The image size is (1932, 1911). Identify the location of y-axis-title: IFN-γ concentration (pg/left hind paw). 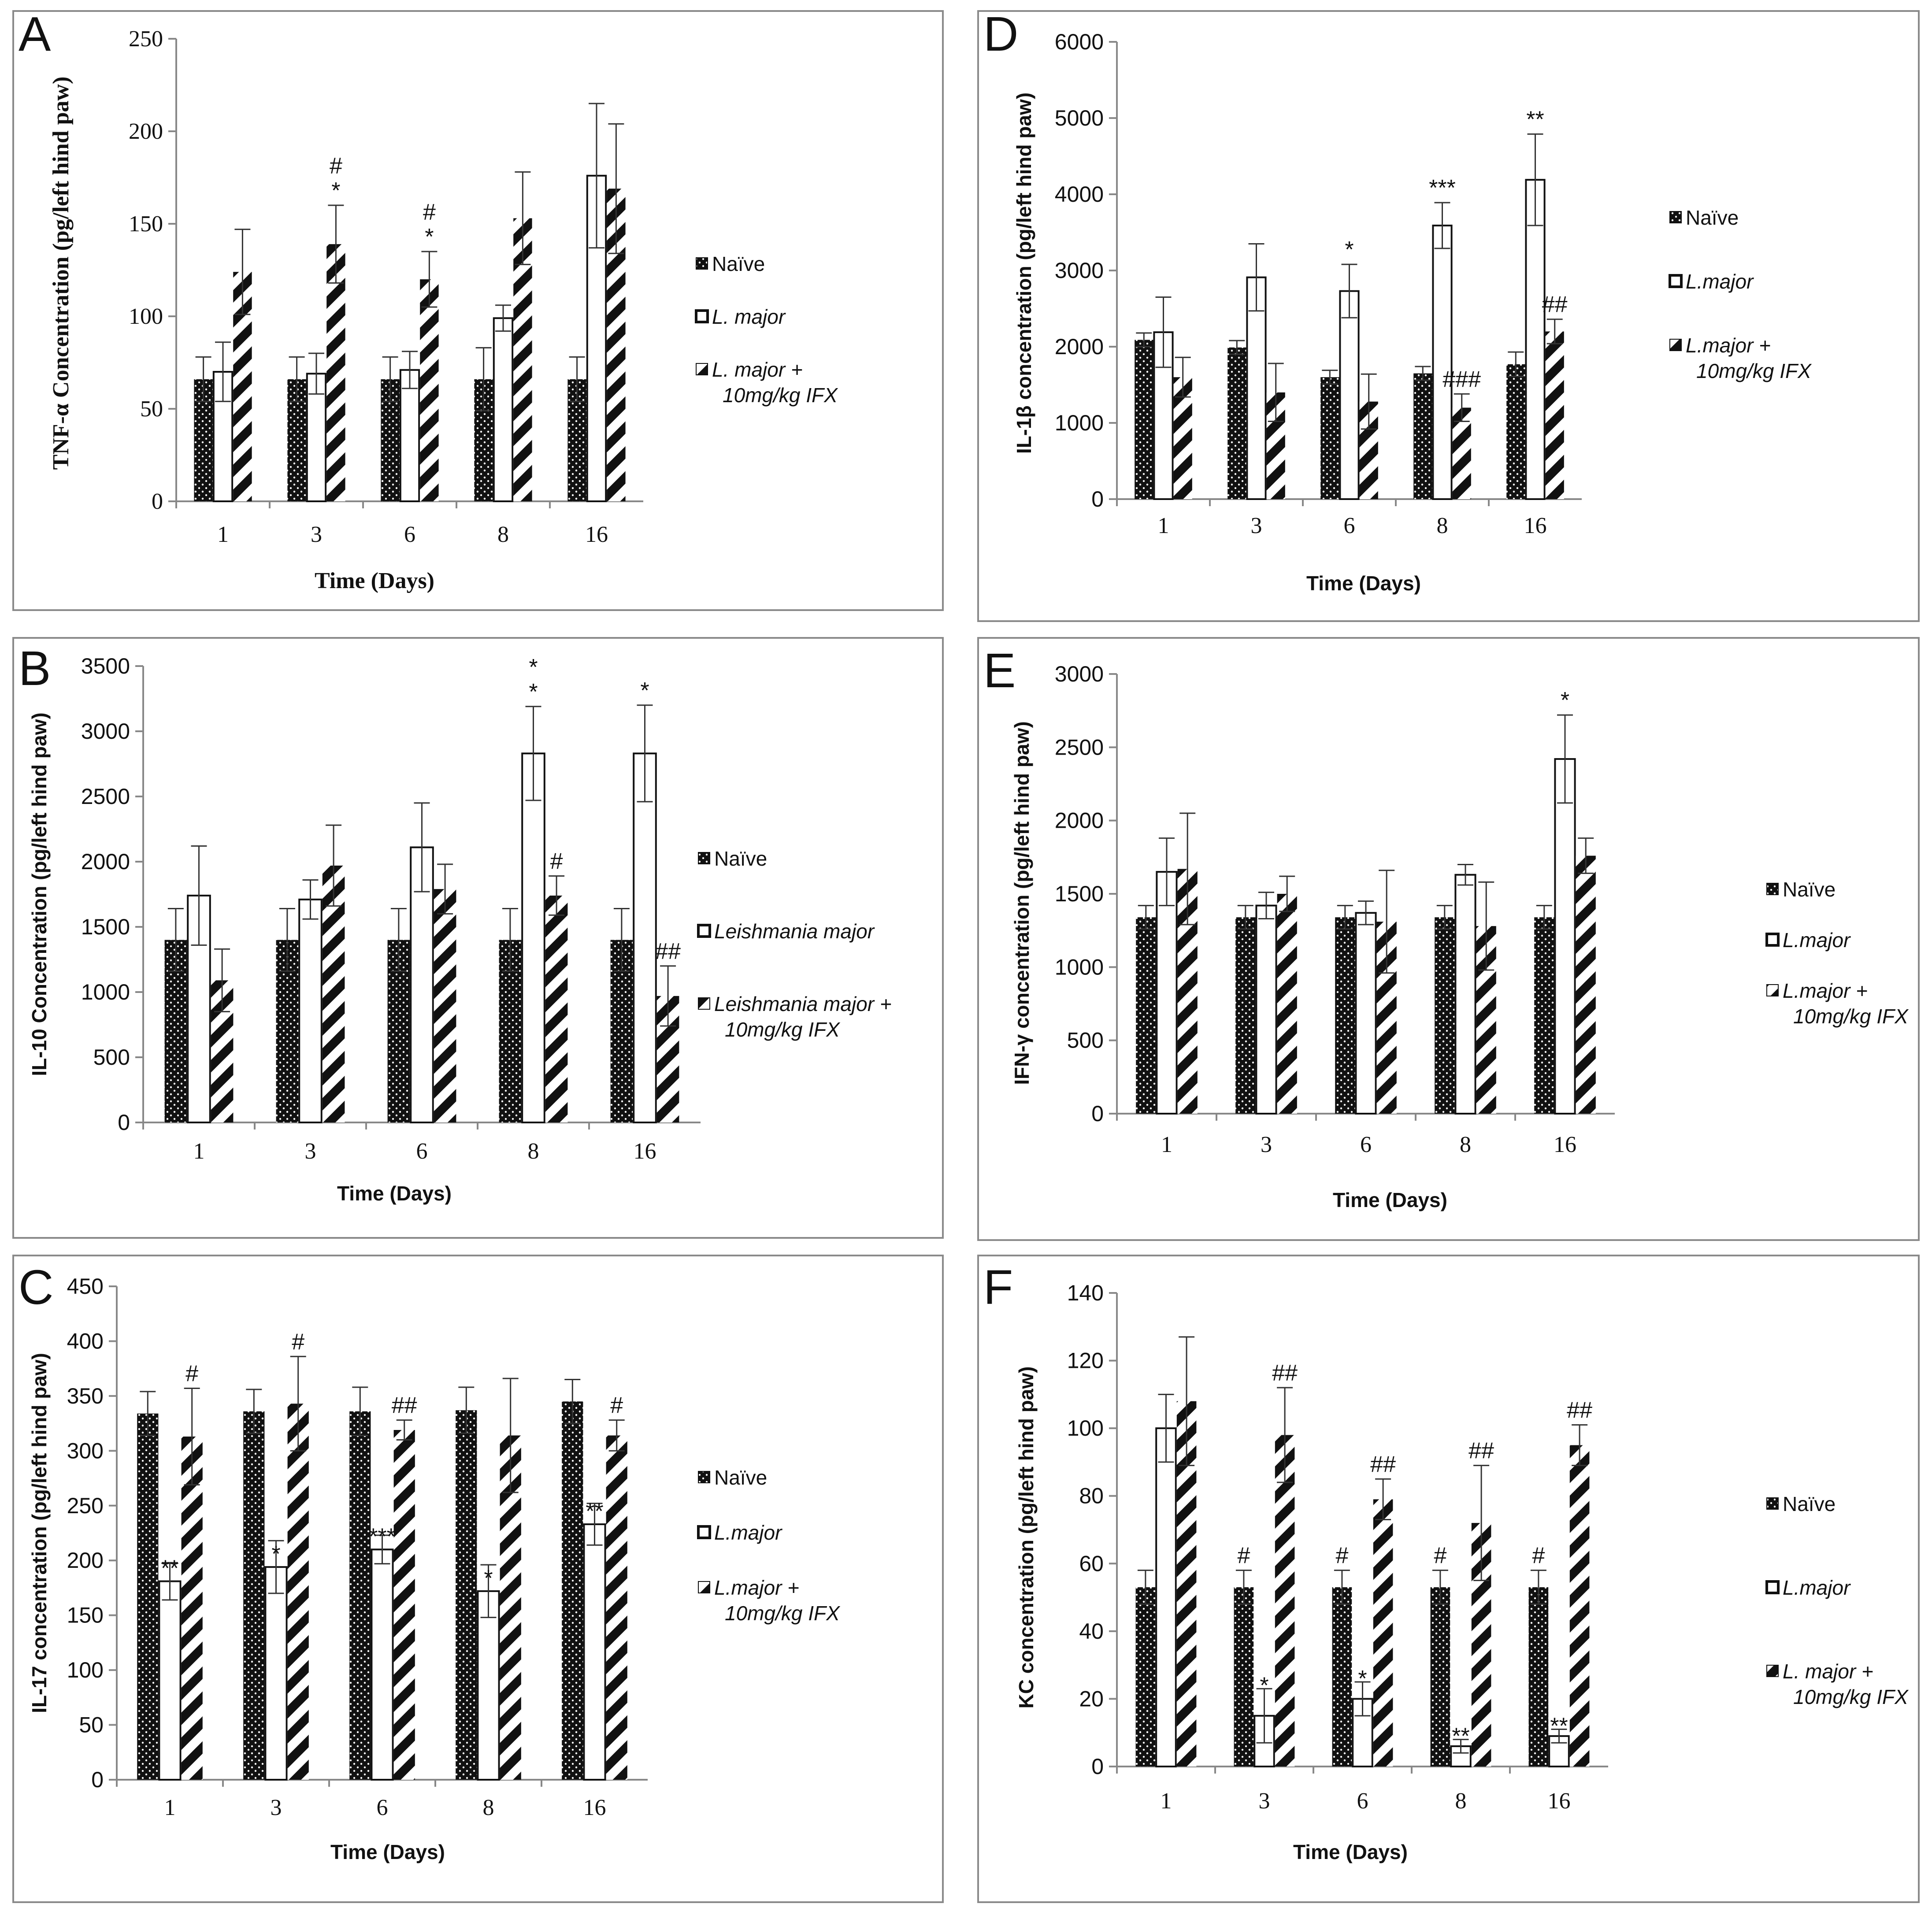
(1021, 903).